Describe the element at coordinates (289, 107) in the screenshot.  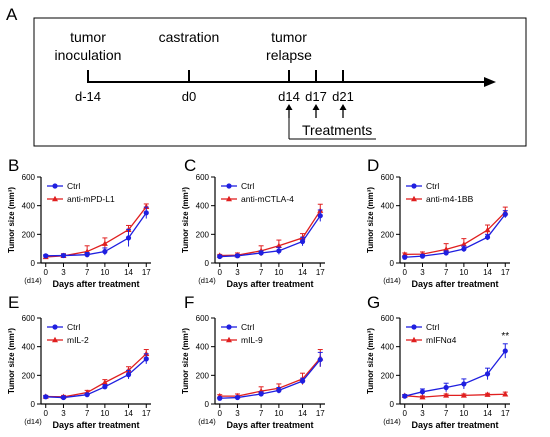
I see `treatment-arrowhead` at that location.